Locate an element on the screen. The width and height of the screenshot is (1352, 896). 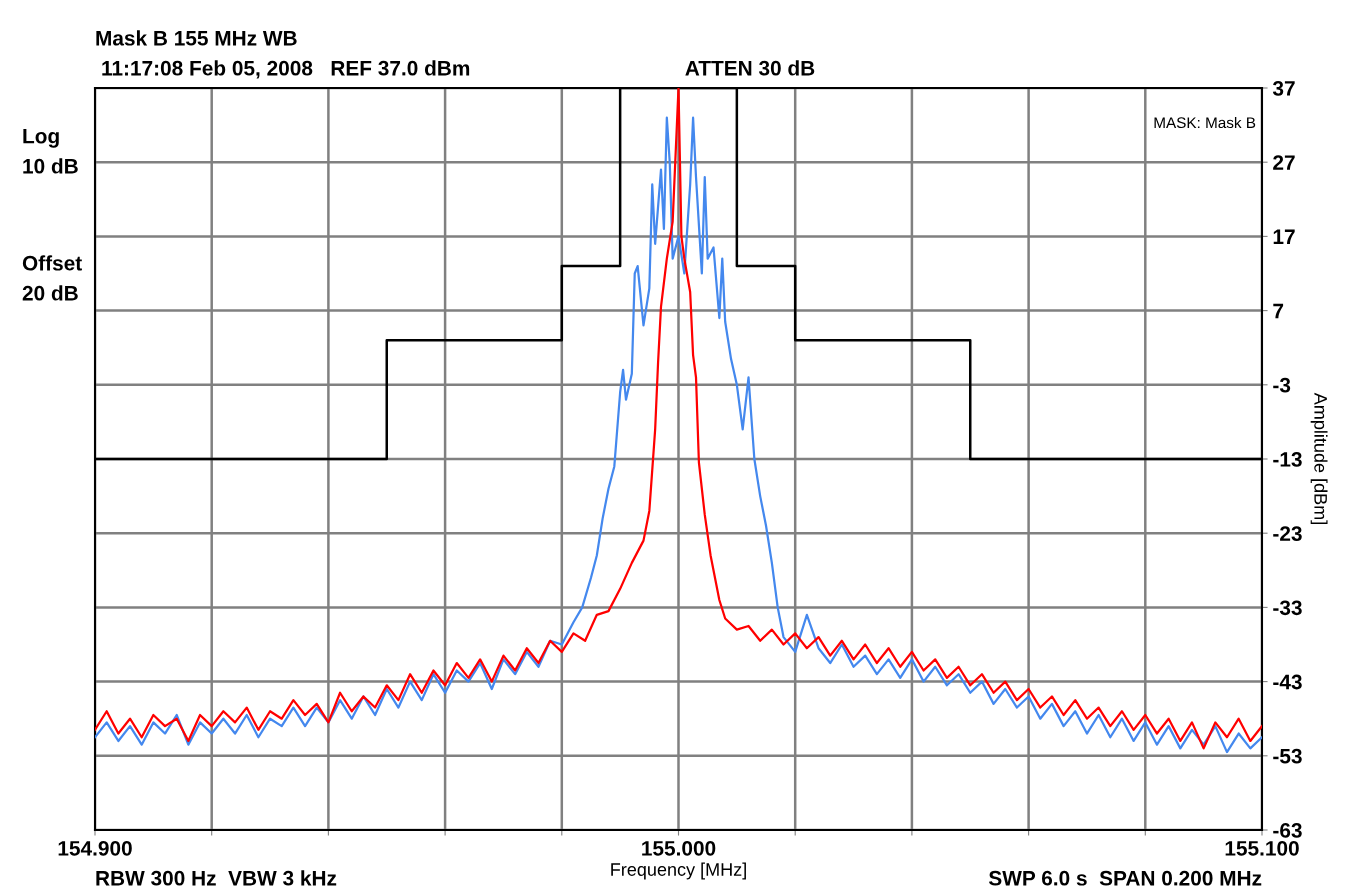
text: SWP 6.0 s SPAN 0.200 MHz is located at coordinates (1125, 878).